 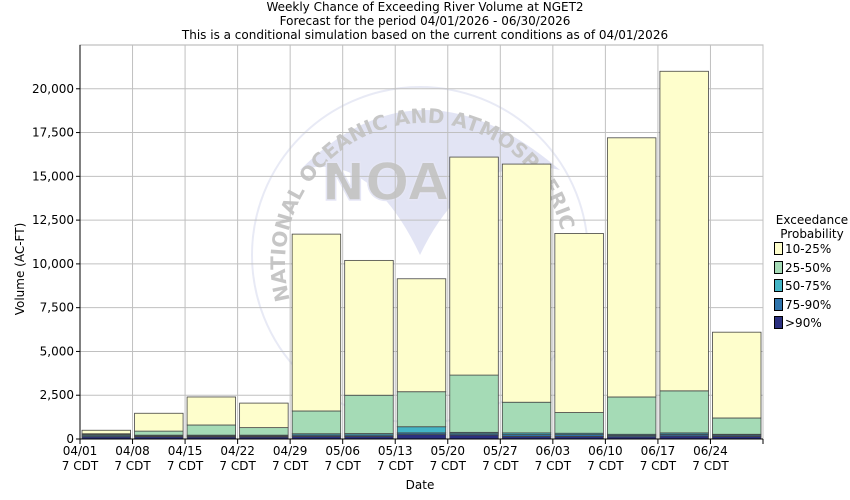 I want to click on x-tick-label-date: 04/22, so click(x=237, y=451).